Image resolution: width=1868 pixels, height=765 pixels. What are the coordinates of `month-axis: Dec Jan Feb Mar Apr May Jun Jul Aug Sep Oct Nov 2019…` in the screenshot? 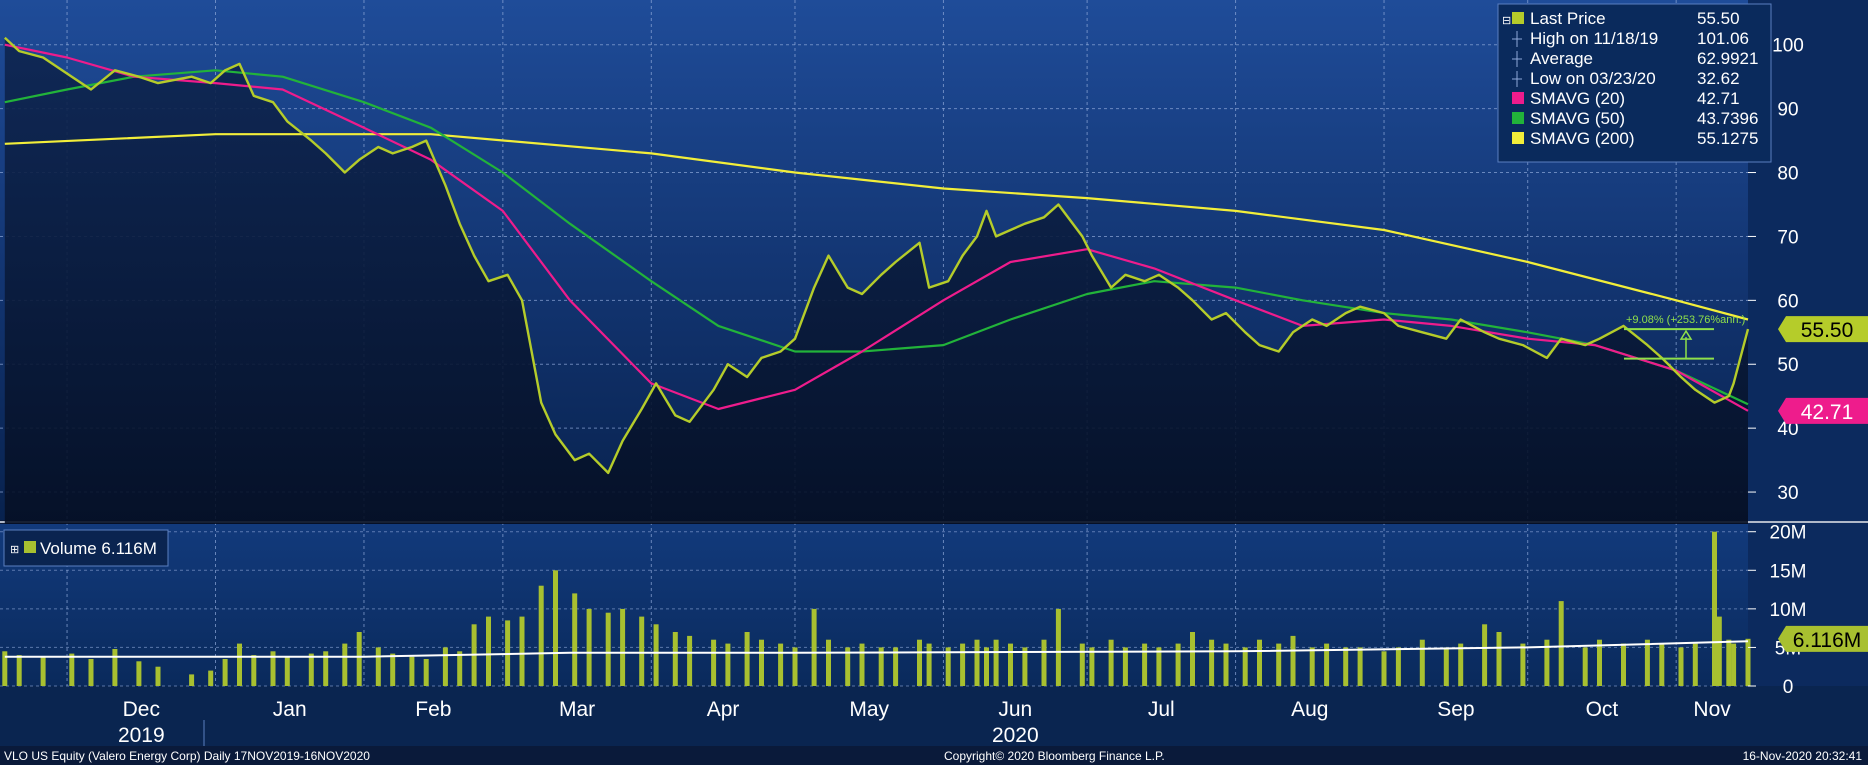 It's located at (924, 722).